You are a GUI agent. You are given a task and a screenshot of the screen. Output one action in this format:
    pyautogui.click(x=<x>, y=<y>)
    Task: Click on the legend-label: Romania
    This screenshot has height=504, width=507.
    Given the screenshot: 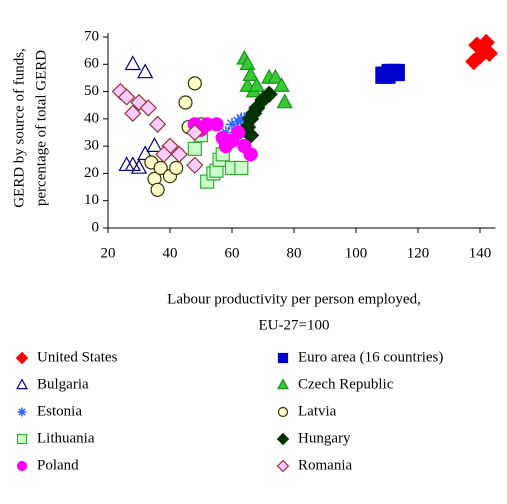 What is the action you would take?
    pyautogui.click(x=325, y=465)
    